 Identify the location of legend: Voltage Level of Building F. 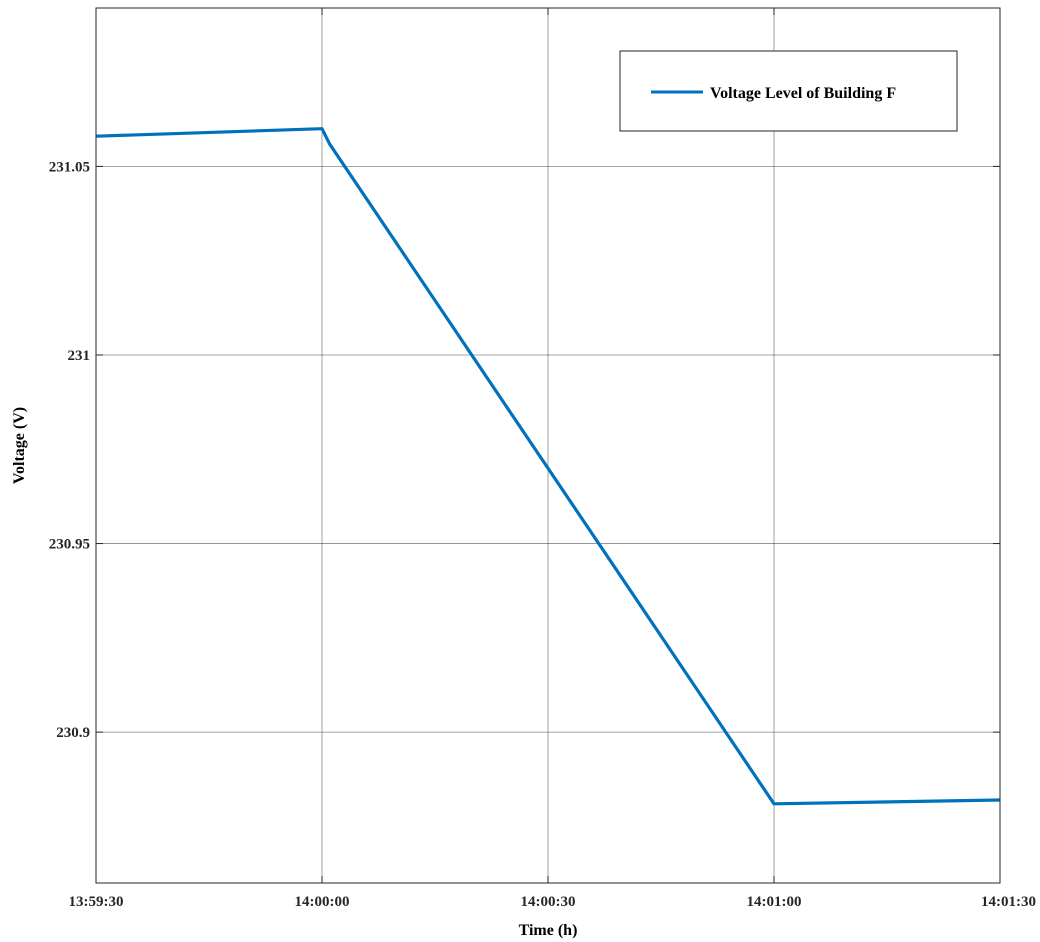
(788, 91).